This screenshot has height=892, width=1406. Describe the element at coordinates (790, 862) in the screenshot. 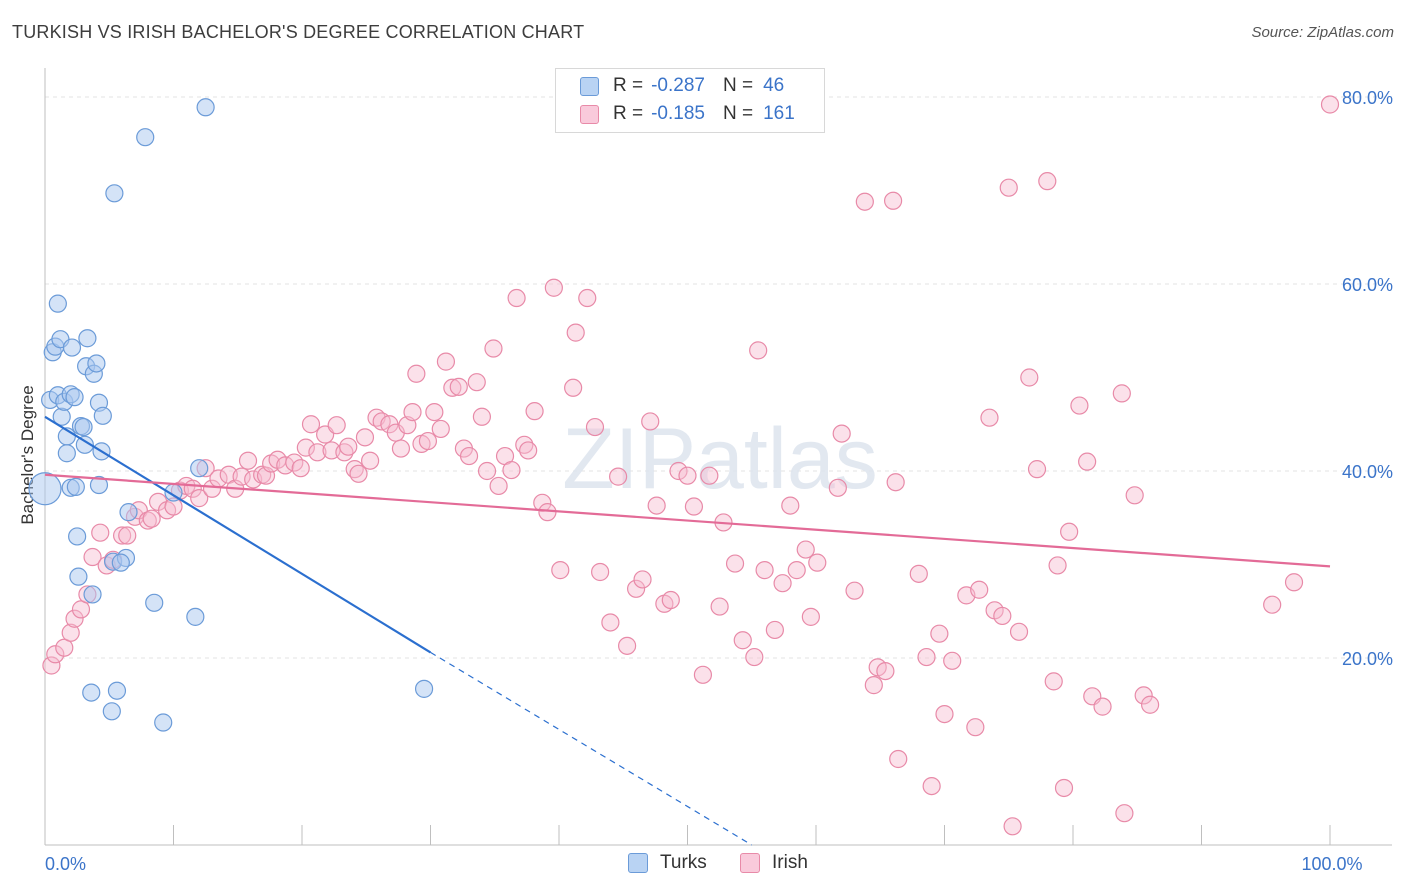

I see `legend-label-irish: Irish` at that location.